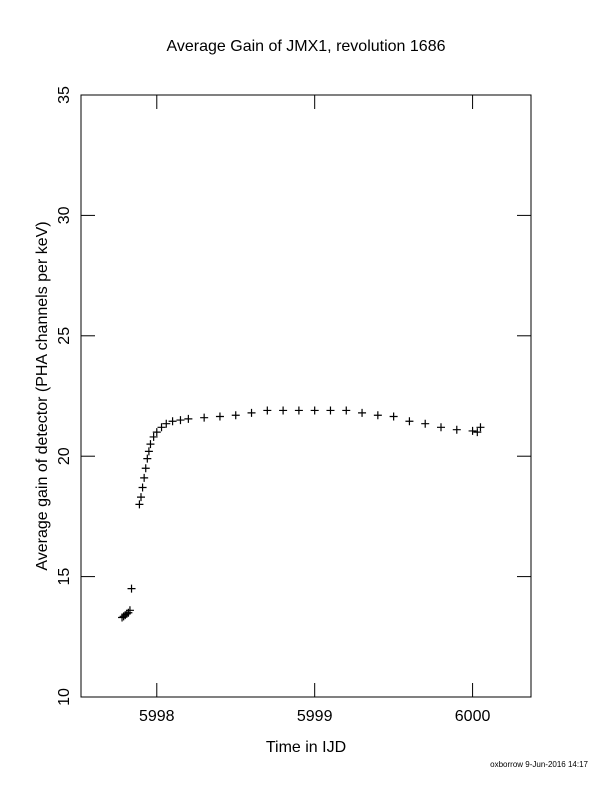  Describe the element at coordinates (64, 95) in the screenshot. I see `y-tick-label: 35` at that location.